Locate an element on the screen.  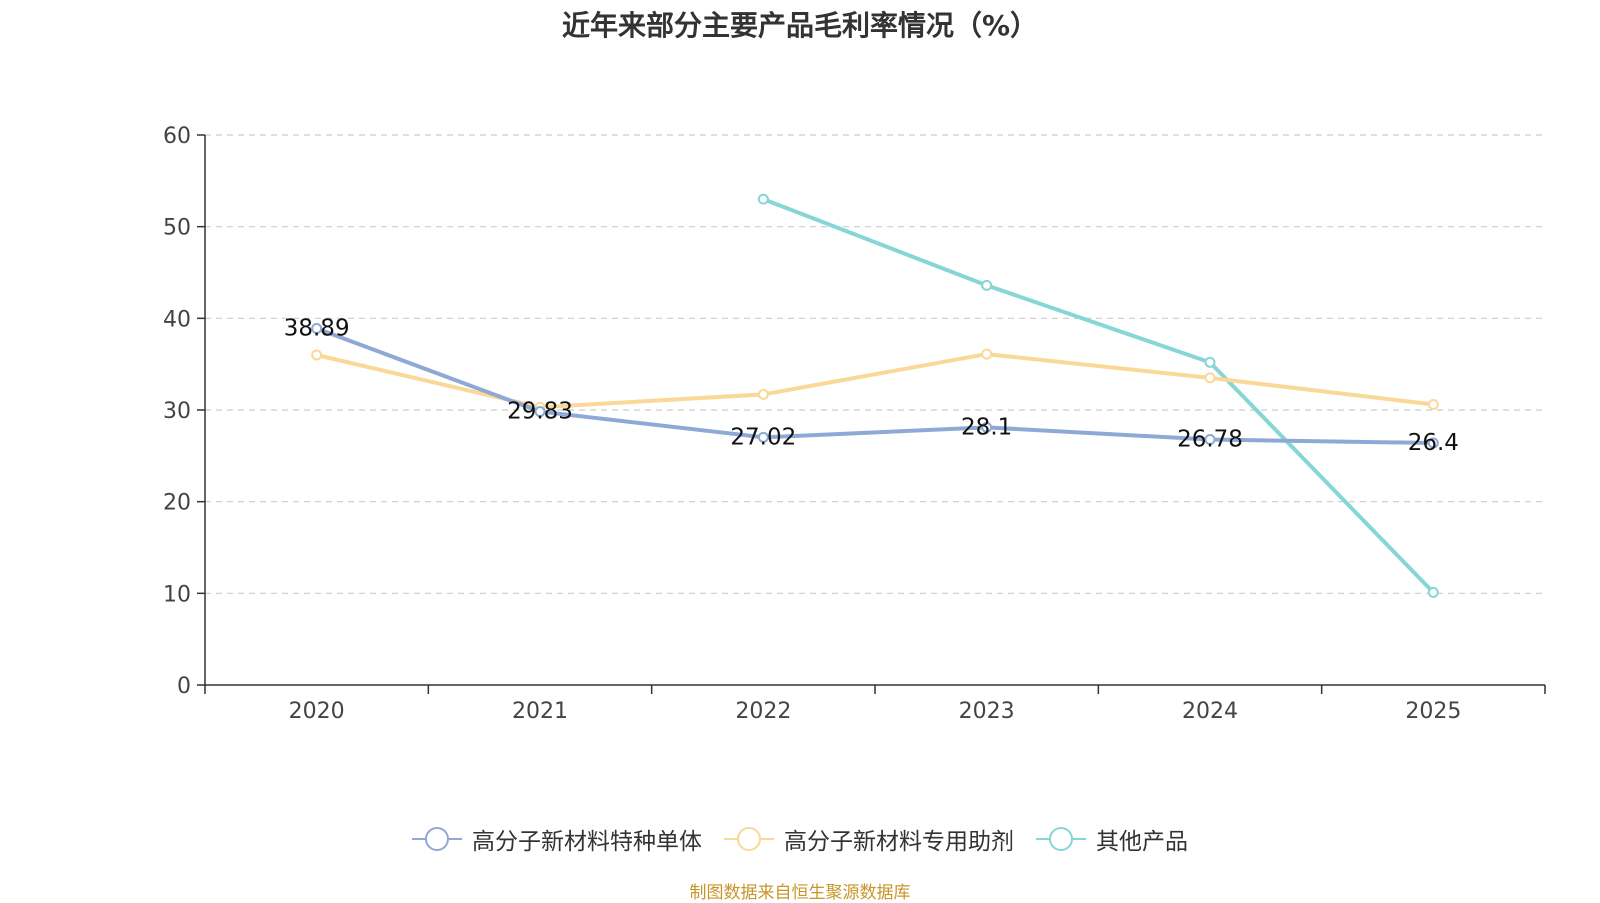
data-labels: 38.89 29.83 27.02 28.1 26.78 26.4 is located at coordinates (871, 386).